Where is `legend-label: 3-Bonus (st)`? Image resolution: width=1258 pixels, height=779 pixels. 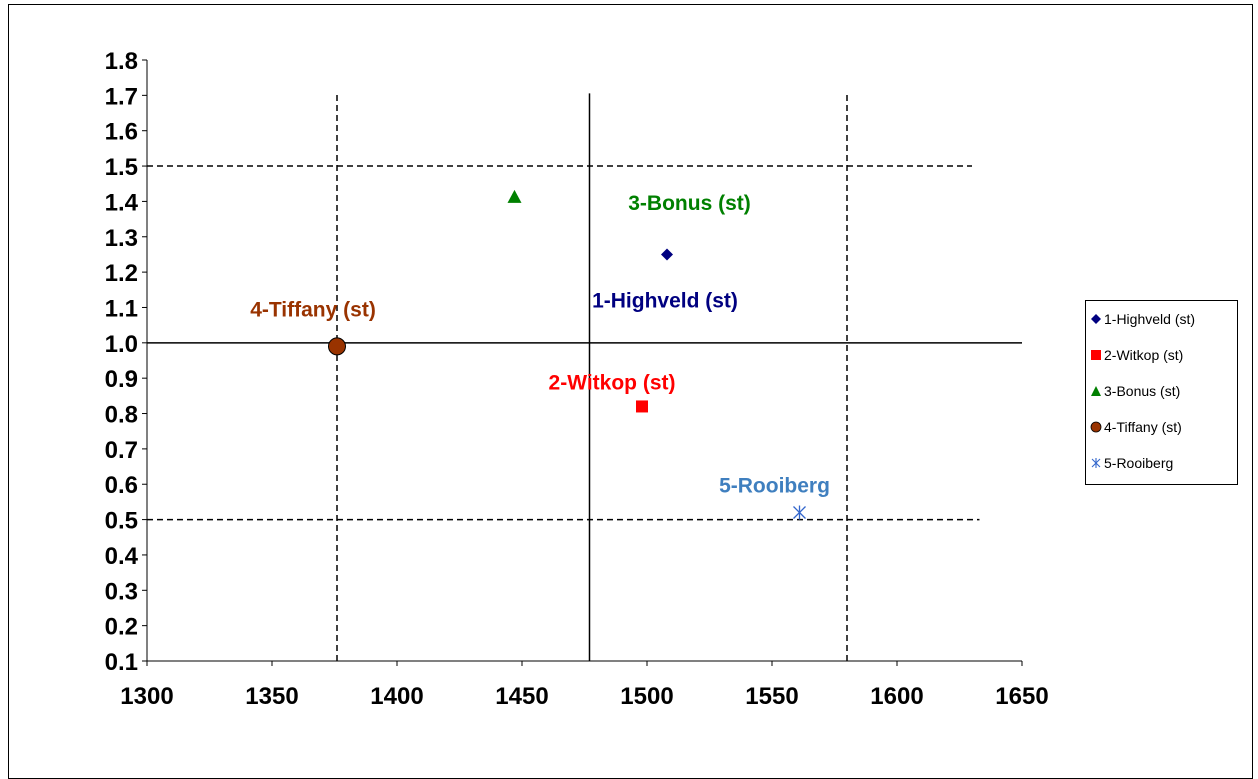
legend-label: 3-Bonus (st) is located at coordinates (1142, 391).